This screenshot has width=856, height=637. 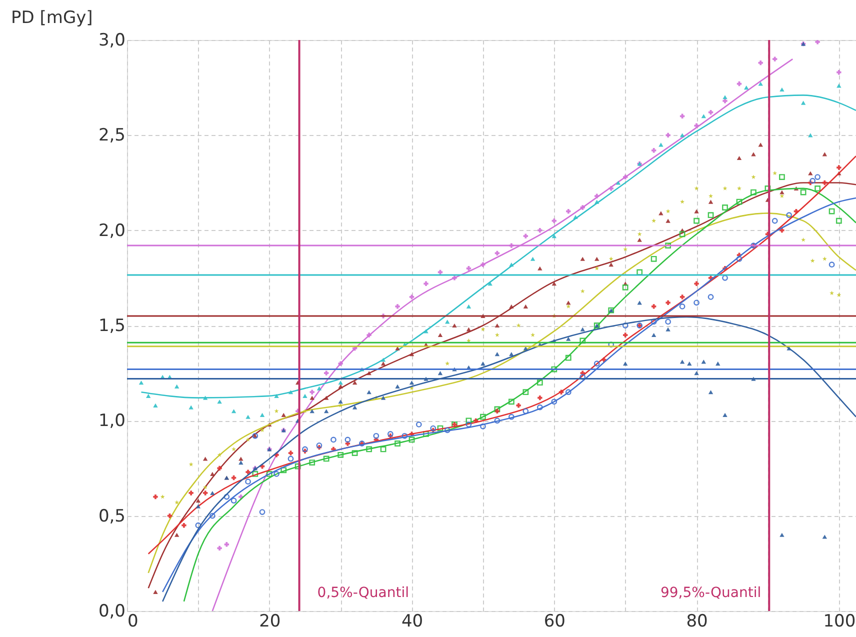 What do you see at coordinates (839, 622) in the screenshot?
I see `x-tick-label: 100` at bounding box center [839, 622].